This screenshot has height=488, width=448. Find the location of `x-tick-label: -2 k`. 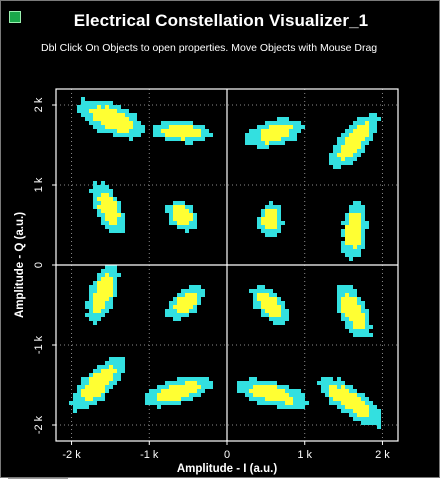

x-tick-label: -2 k is located at coordinates (71, 455).